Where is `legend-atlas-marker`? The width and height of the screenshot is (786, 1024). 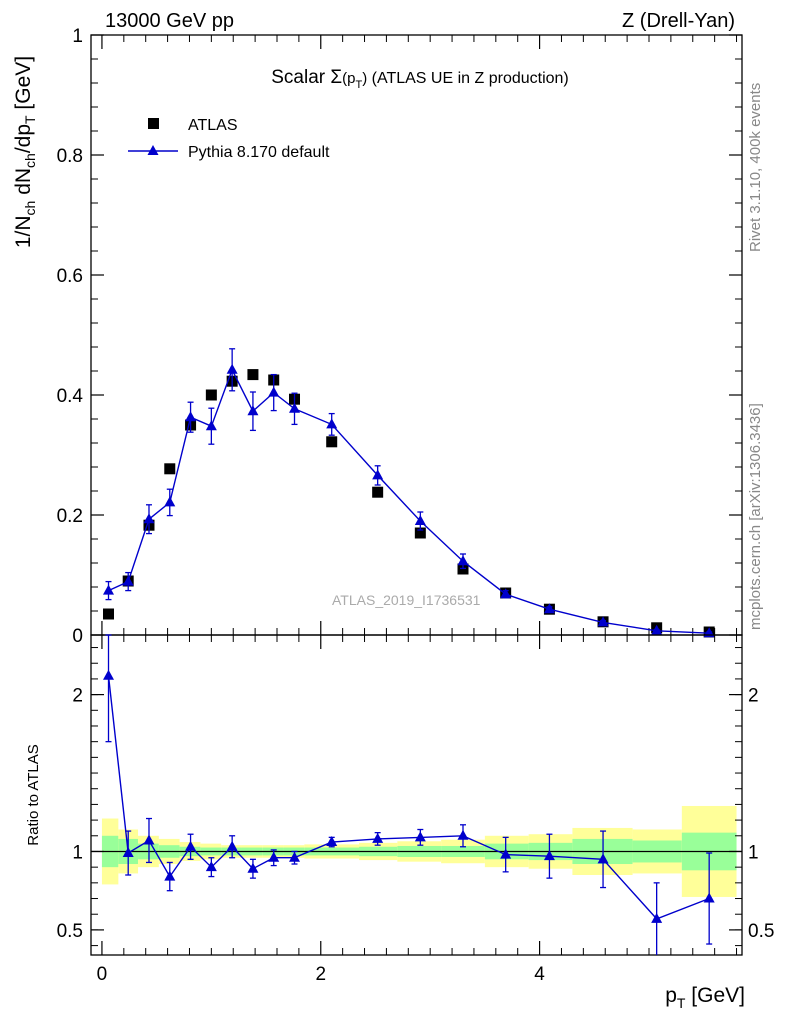 legend-atlas-marker is located at coordinates (153, 123).